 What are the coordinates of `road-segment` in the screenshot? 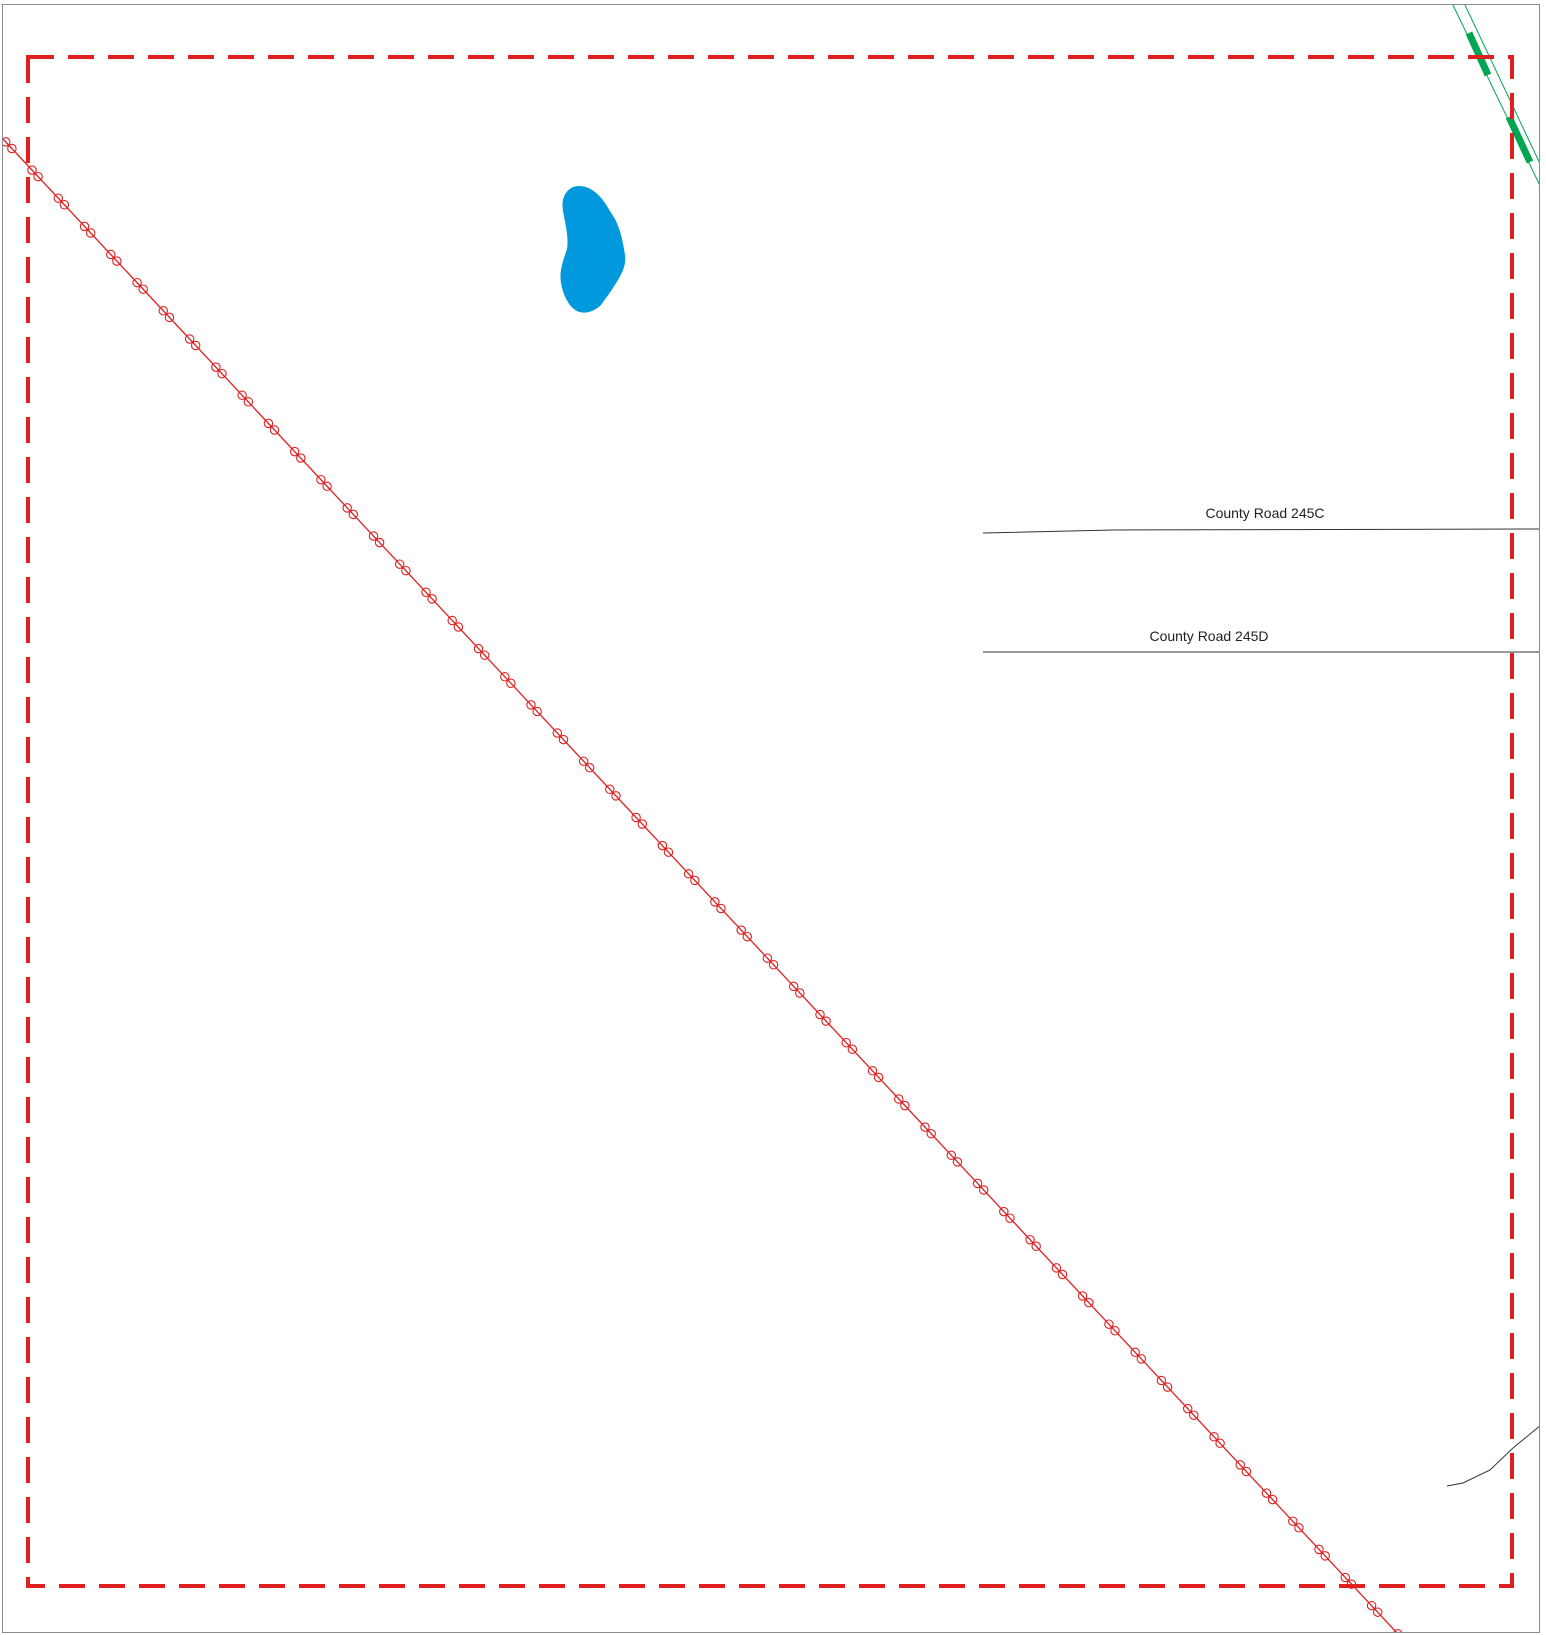 It's located at (1492, 1456).